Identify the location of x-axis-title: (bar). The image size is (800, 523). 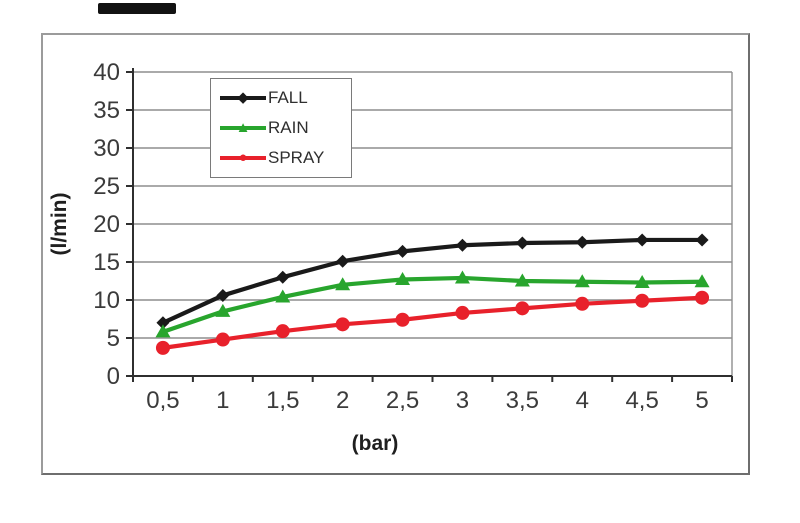
(375, 443).